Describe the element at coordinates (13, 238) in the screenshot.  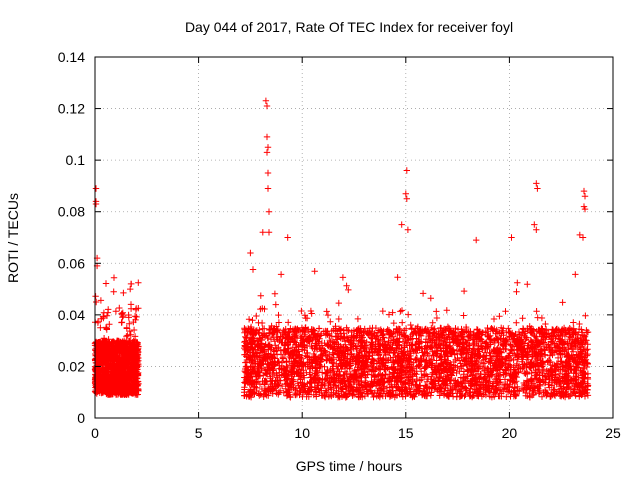
I see `y-axis-label: ROTI / TECUs` at that location.